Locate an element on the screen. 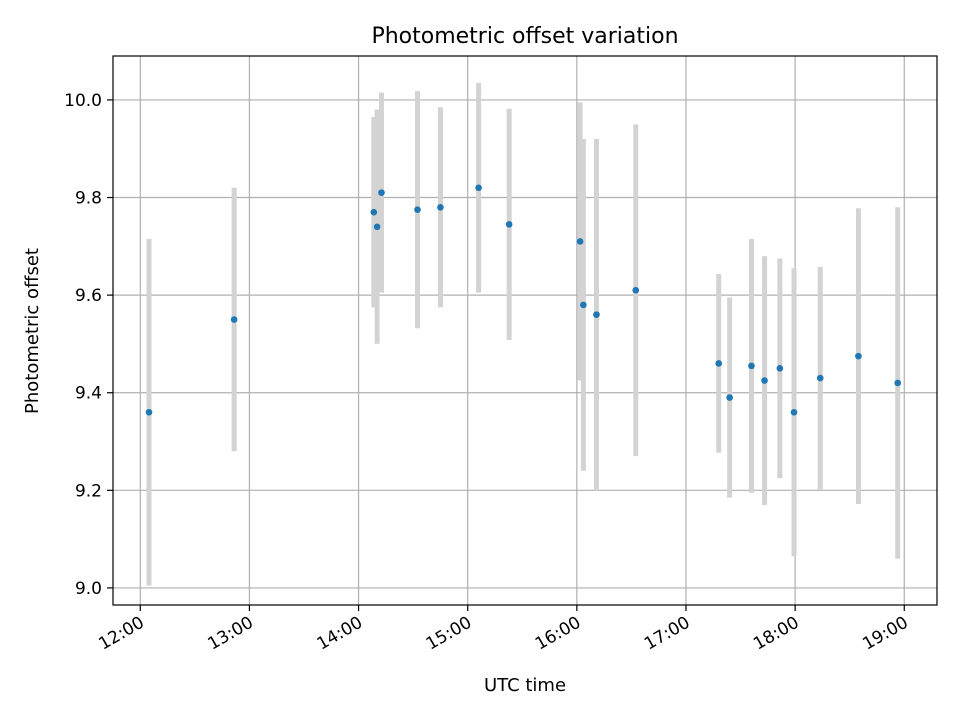  y-tick-label: 9.8 is located at coordinates (88, 199).